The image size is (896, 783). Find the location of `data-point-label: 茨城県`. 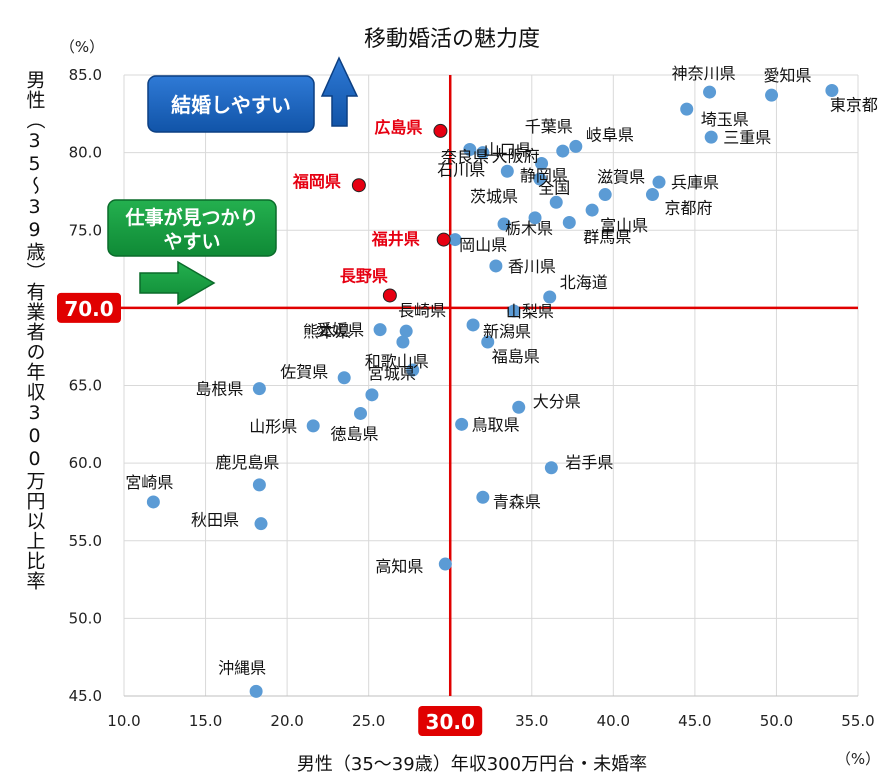

data-point-label: 茨城県 is located at coordinates (494, 196).